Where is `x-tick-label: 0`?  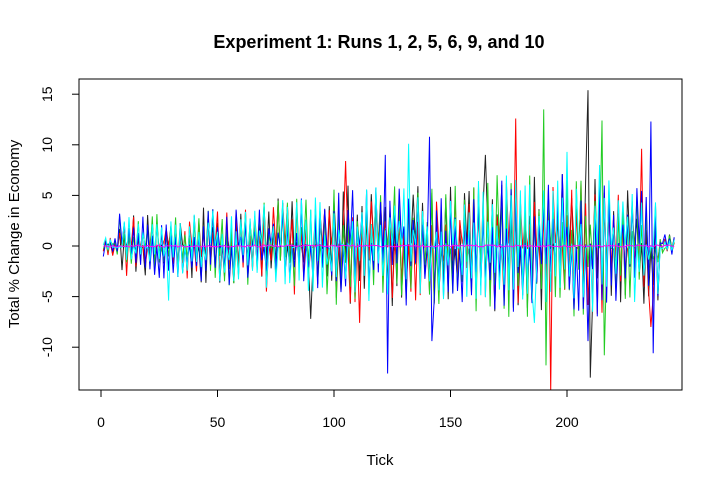 x-tick-label: 0 is located at coordinates (101, 422).